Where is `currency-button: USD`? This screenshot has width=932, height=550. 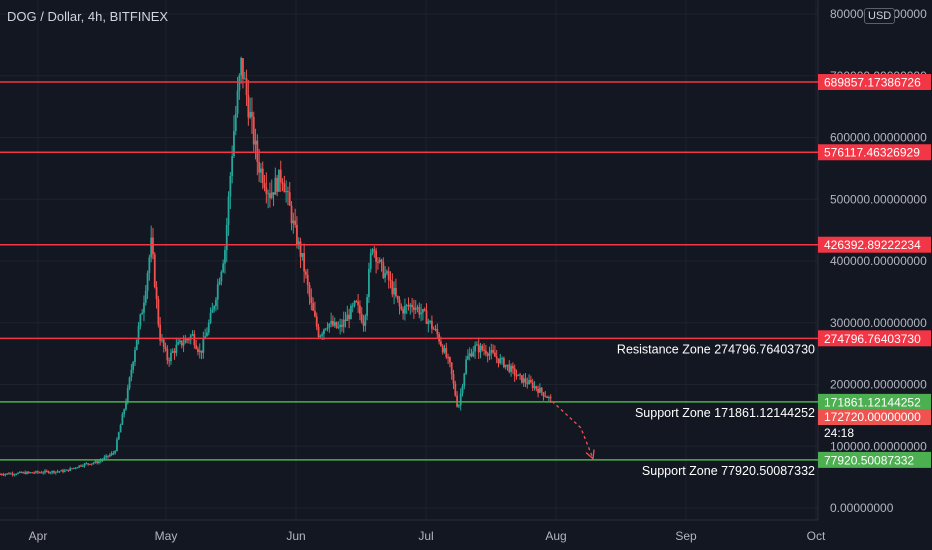 currency-button: USD is located at coordinates (880, 16).